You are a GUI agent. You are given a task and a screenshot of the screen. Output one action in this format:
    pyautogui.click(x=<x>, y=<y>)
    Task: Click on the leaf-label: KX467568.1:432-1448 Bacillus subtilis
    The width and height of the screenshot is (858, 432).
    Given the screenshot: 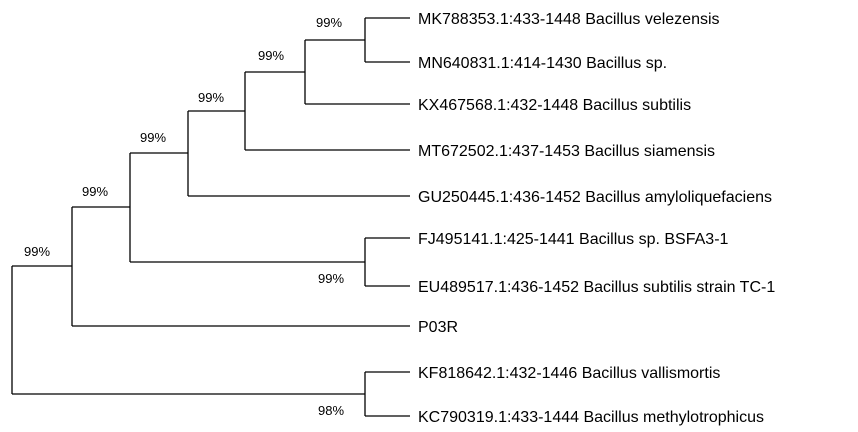 What is the action you would take?
    pyautogui.click(x=554, y=105)
    